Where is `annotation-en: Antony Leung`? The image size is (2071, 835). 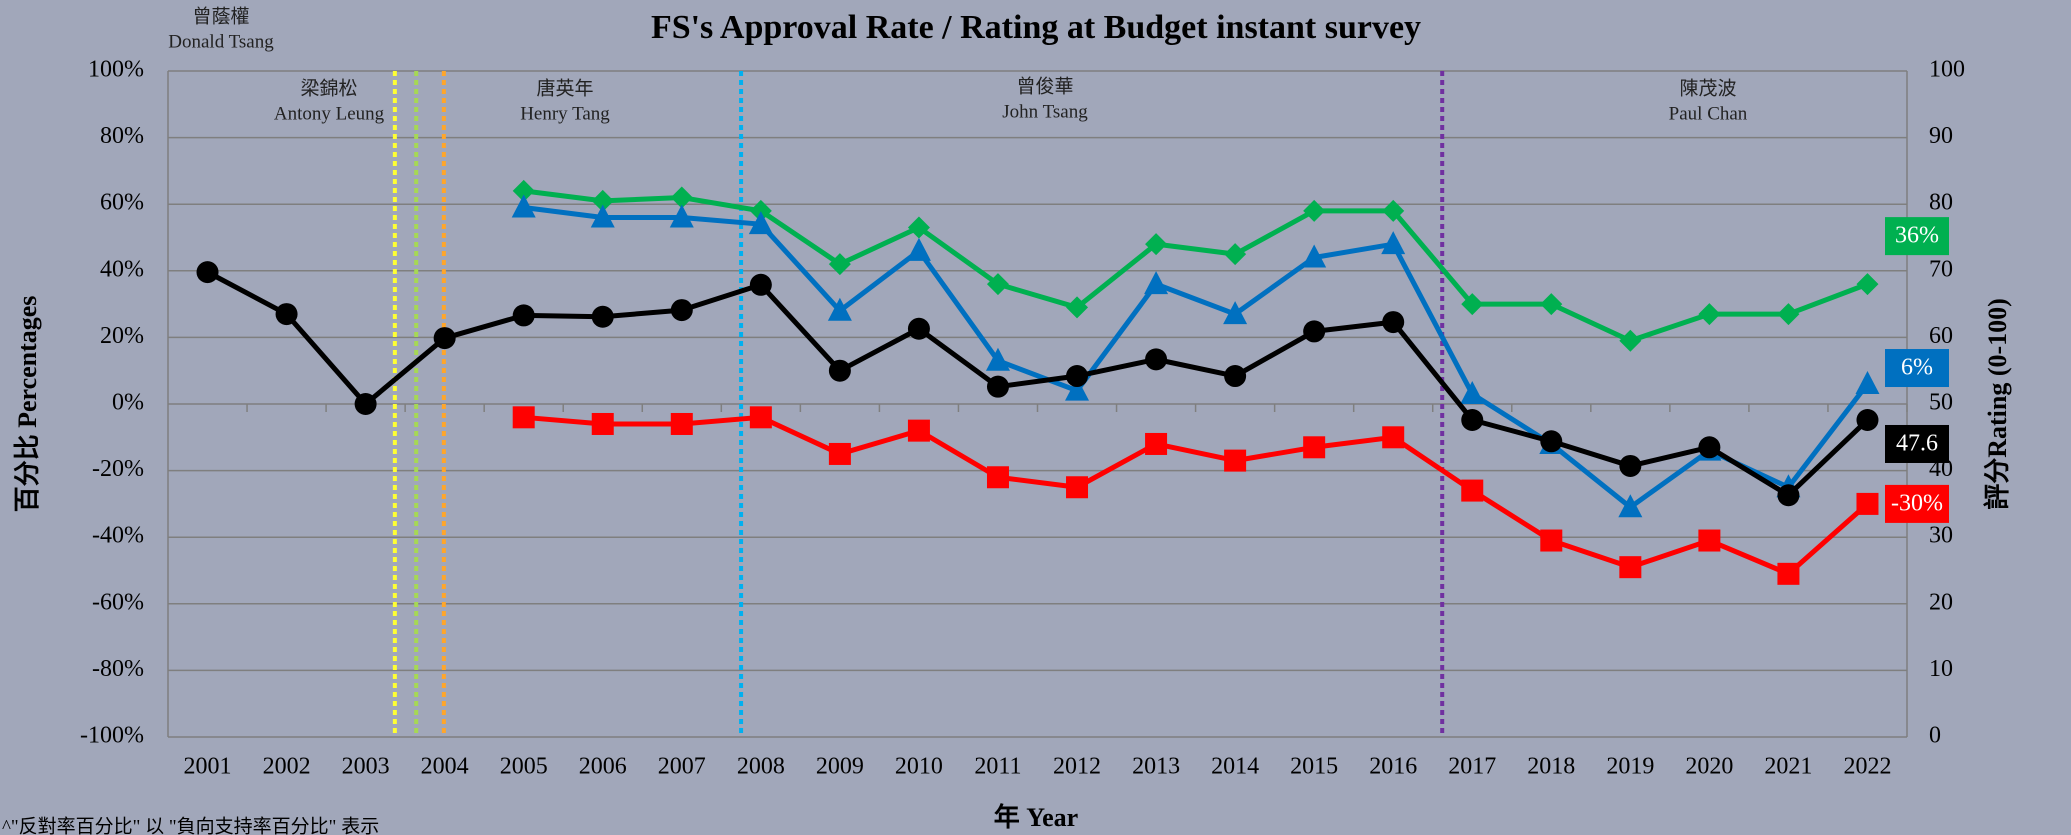 annotation-en: Antony Leung is located at coordinates (329, 113).